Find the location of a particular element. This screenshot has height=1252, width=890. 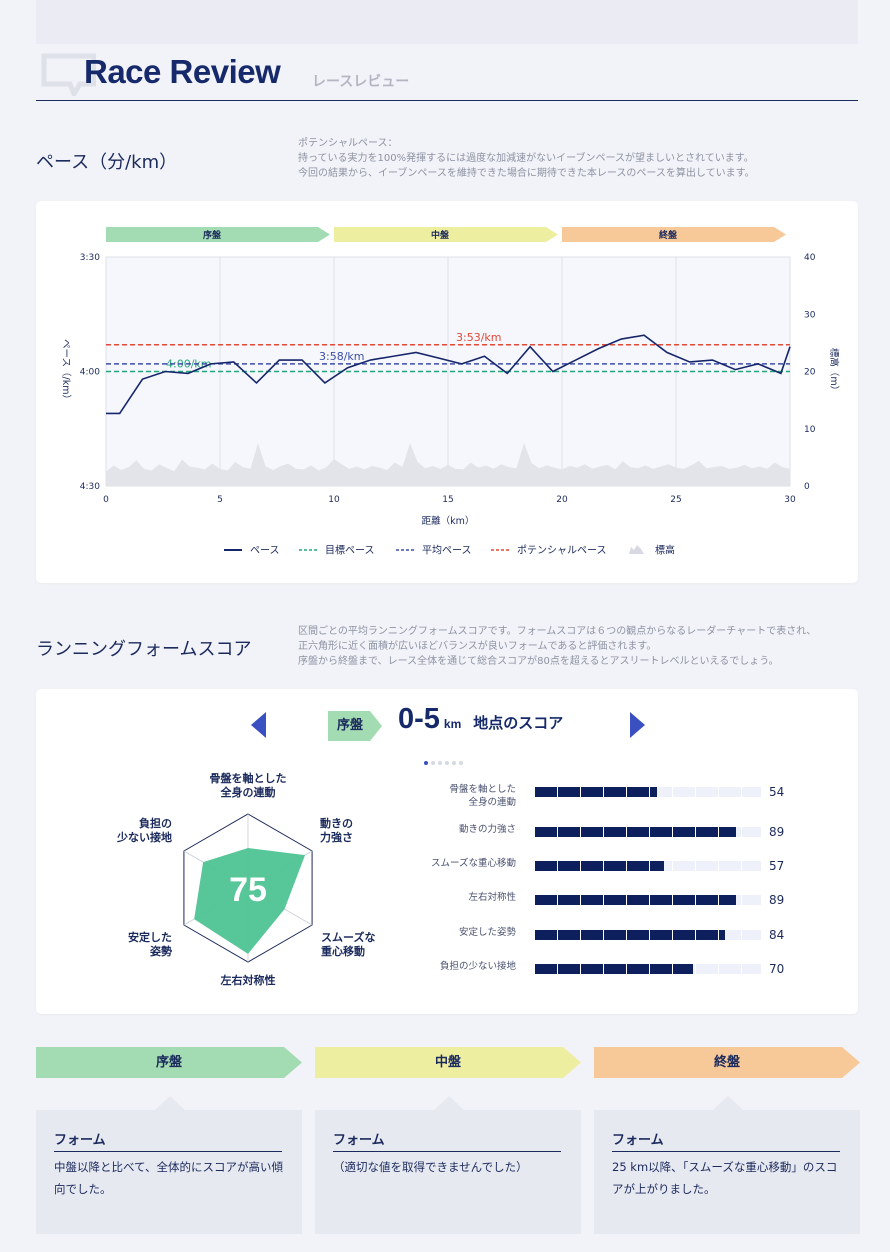

metric-row: 安定した姿勢 84 is located at coordinates (616, 934).